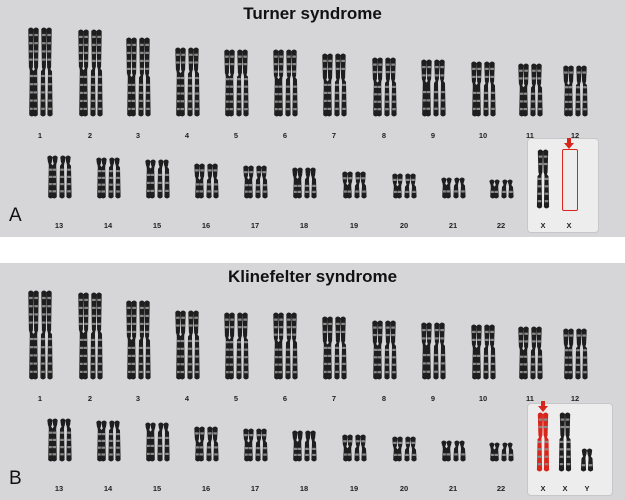 The height and width of the screenshot is (500, 625). I want to click on chromosome-label: Y, so click(587, 488).